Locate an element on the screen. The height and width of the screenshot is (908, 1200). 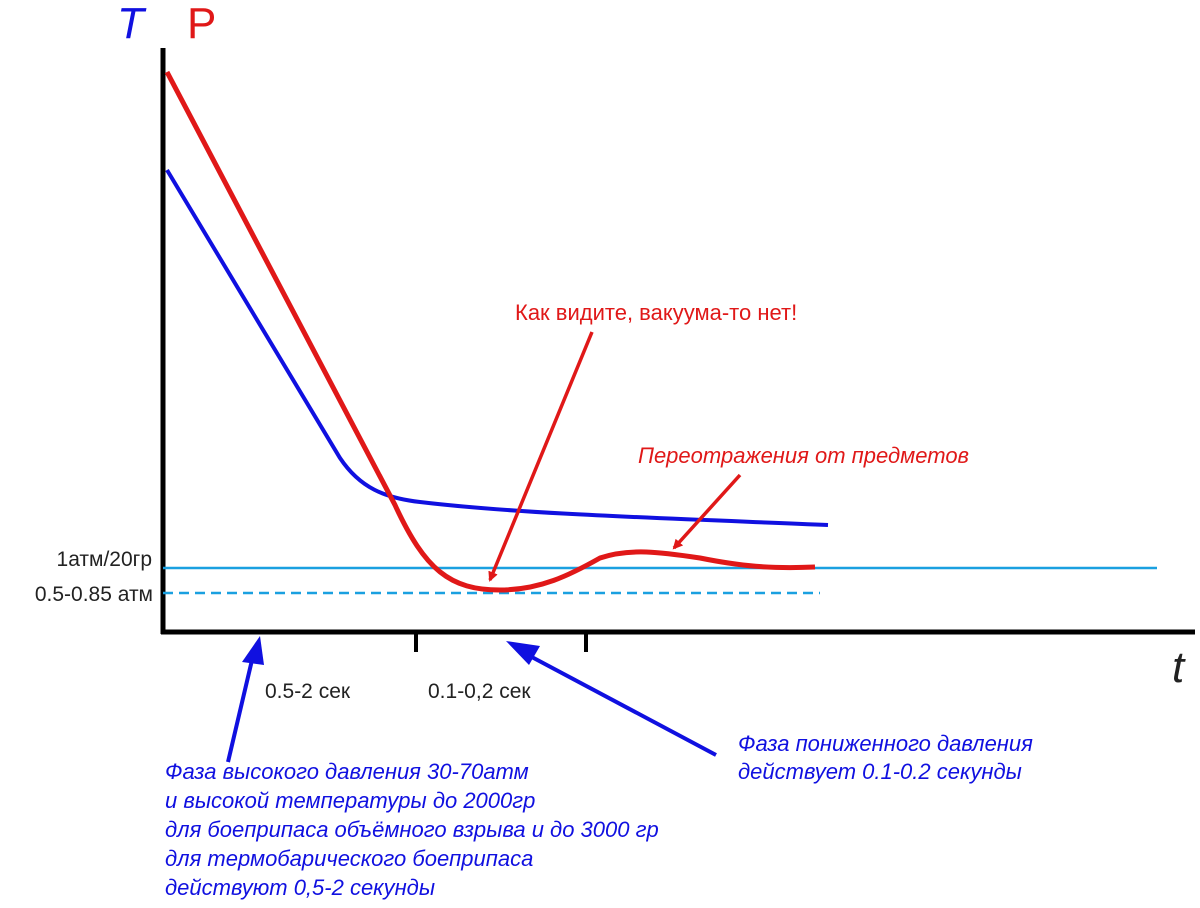
y-label-T: T is located at coordinates (132, 24).